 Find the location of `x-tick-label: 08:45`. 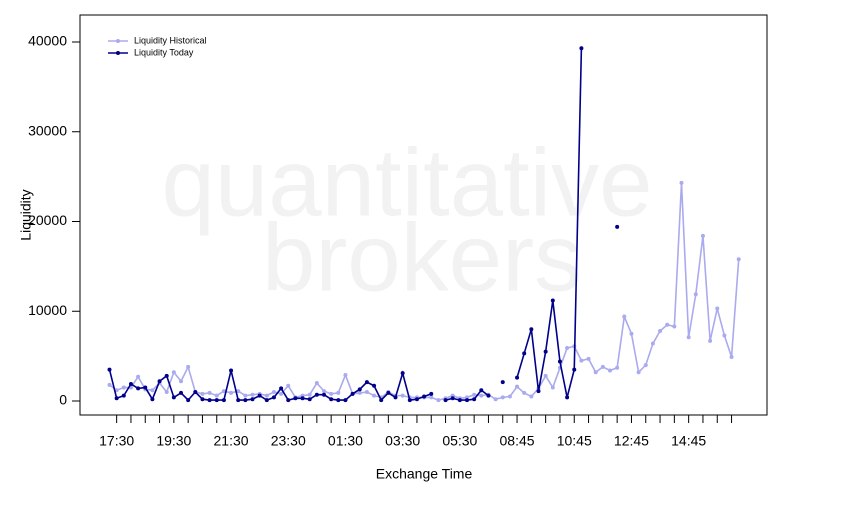

x-tick-label: 08:45 is located at coordinates (517, 441).